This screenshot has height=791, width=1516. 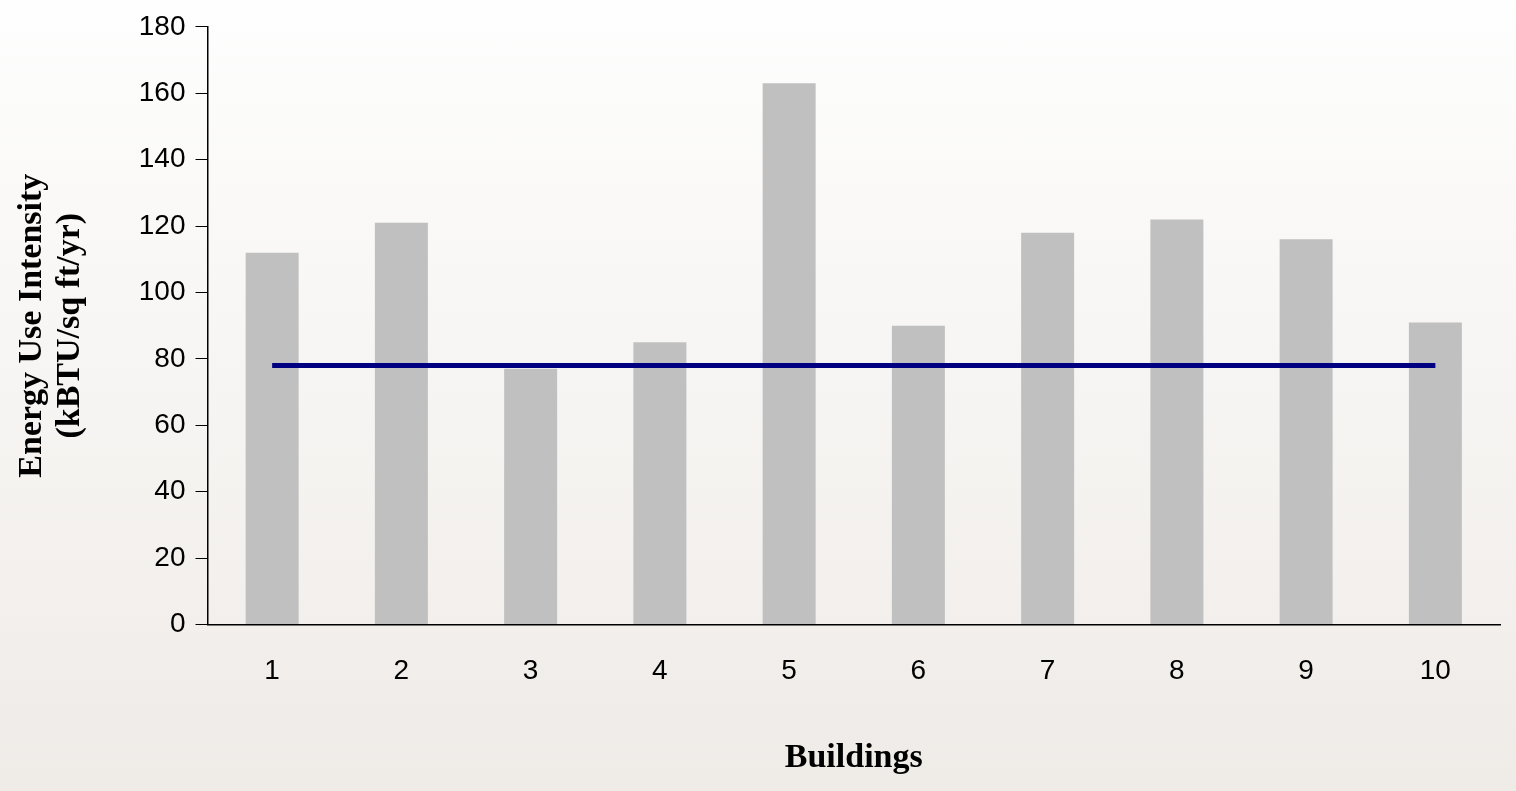 I want to click on y-tick-label: 160, so click(x=162, y=91).